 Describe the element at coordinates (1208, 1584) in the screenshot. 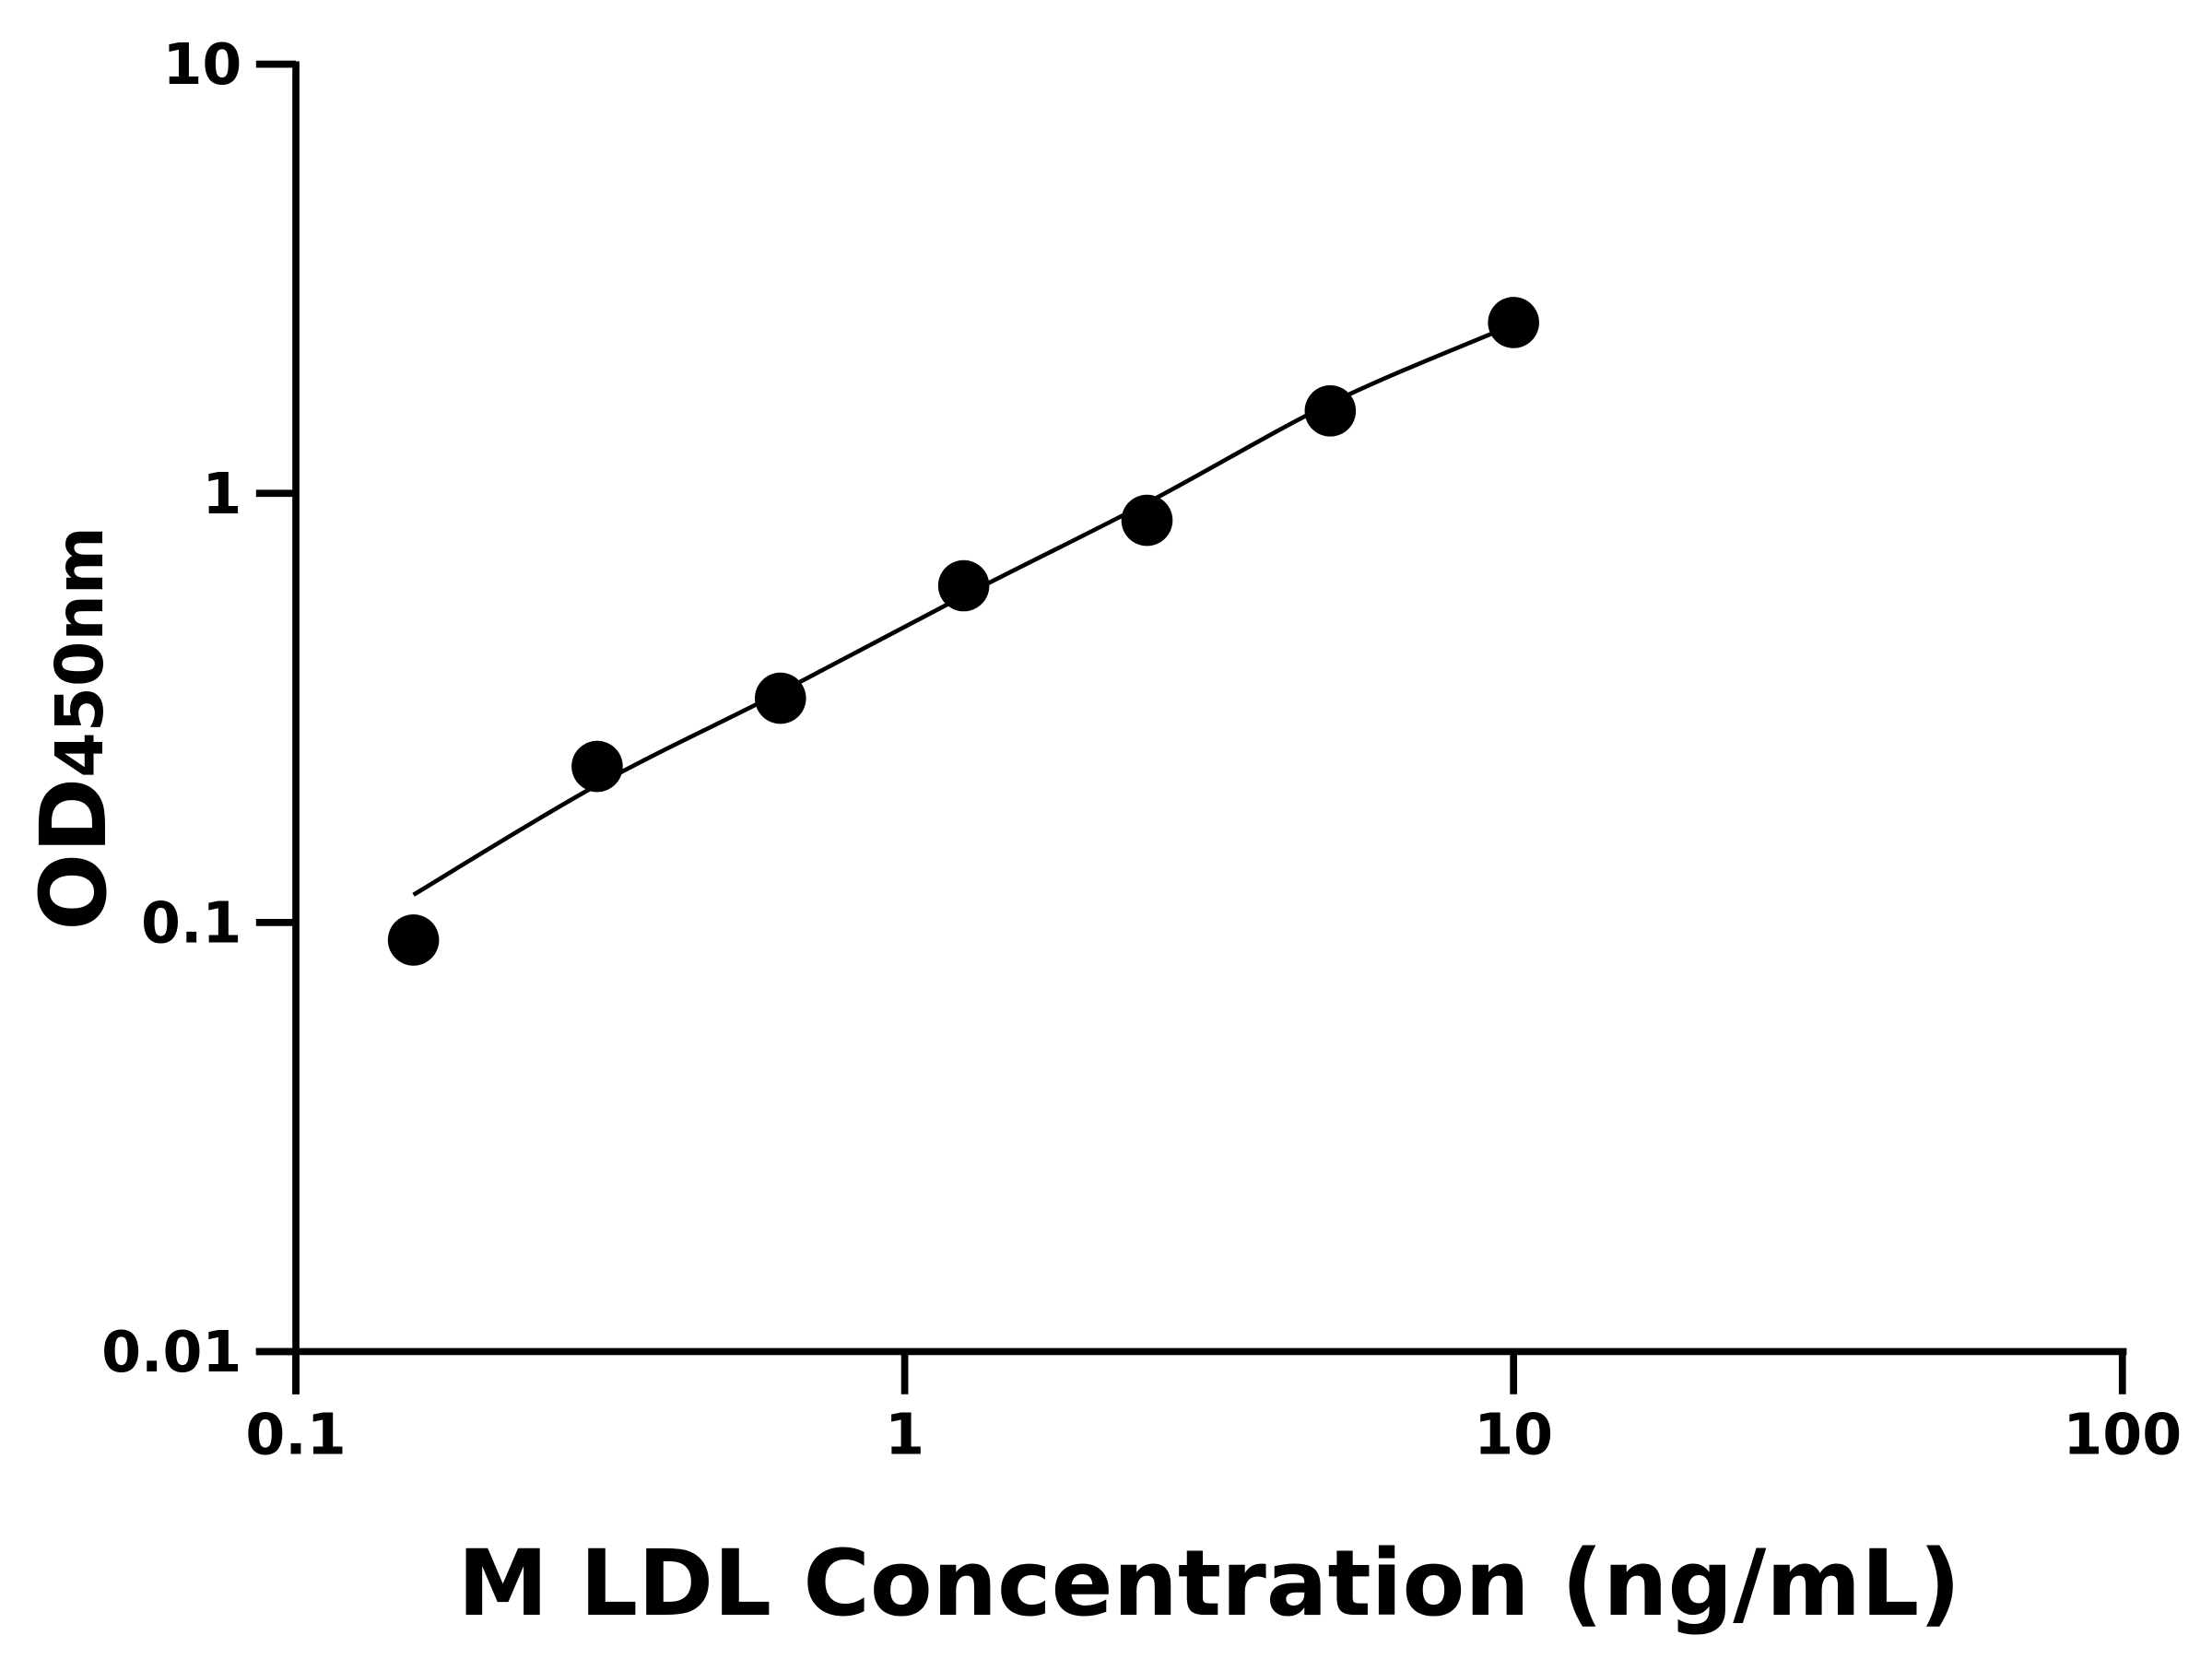

I see `x-axis-label: M LDL Concentration (ng/mL)` at that location.